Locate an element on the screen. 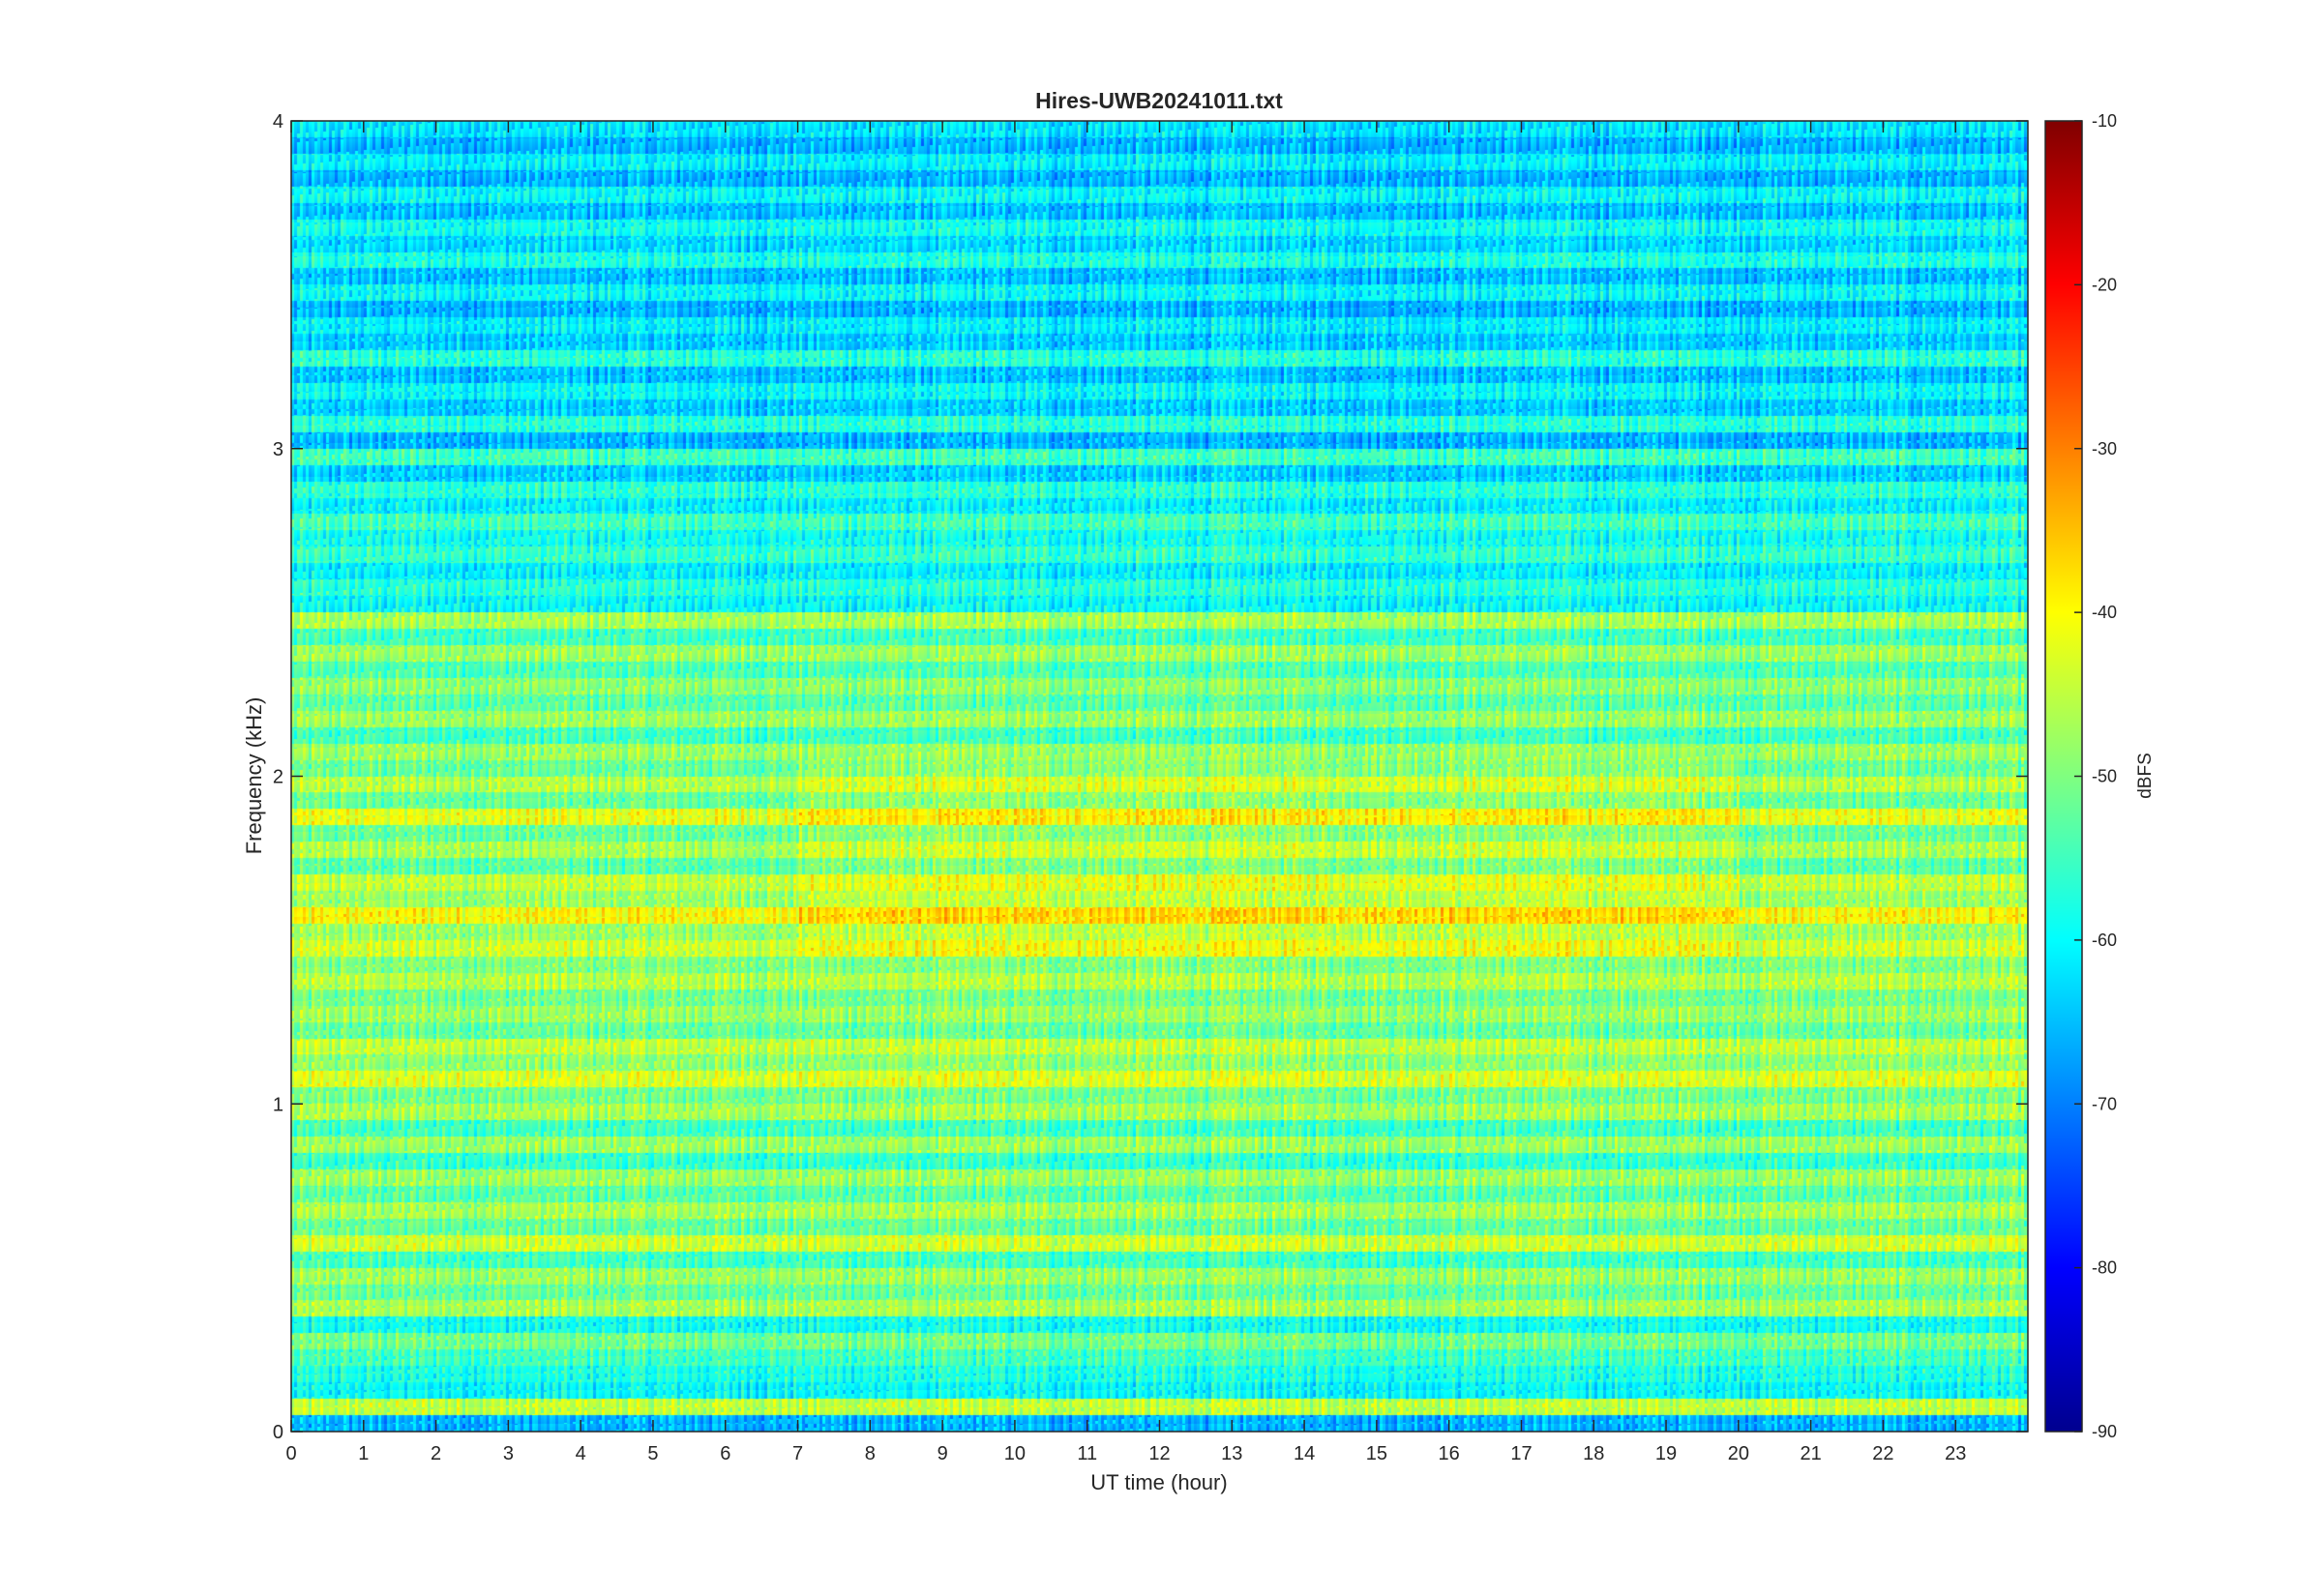  x-tick-label: 15 is located at coordinates (1376, 1453).